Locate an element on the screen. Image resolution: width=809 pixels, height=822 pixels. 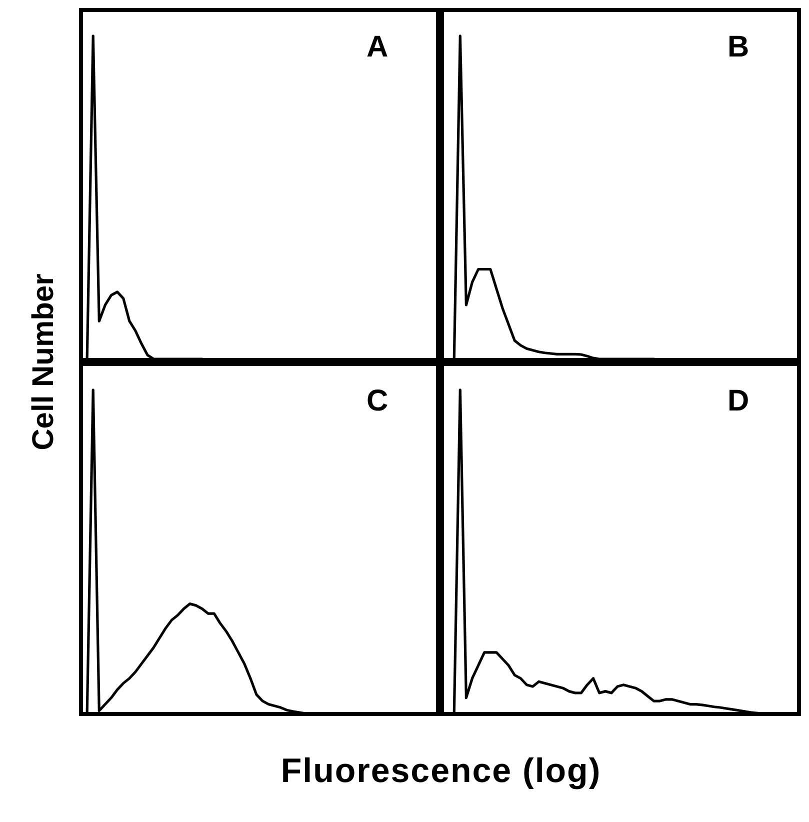
chart-title: B is located at coordinates (738, 47).